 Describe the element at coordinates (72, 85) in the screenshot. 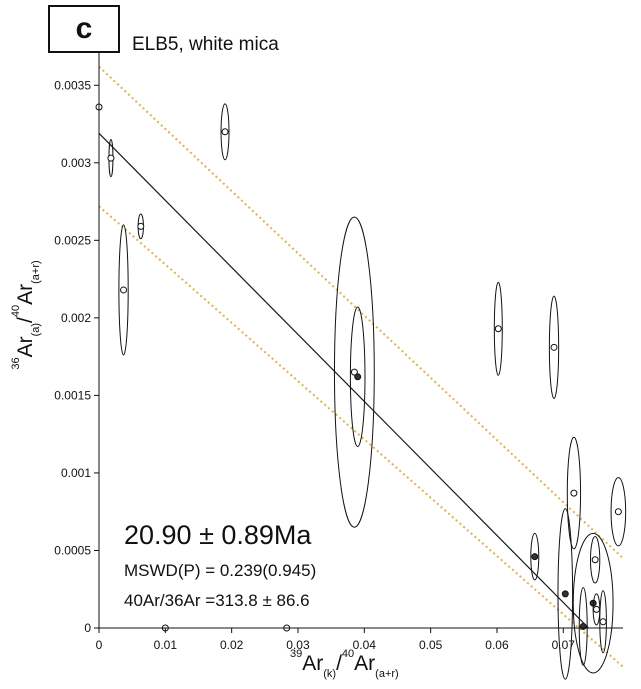

I see `y-tick-label: 0.0035` at that location.